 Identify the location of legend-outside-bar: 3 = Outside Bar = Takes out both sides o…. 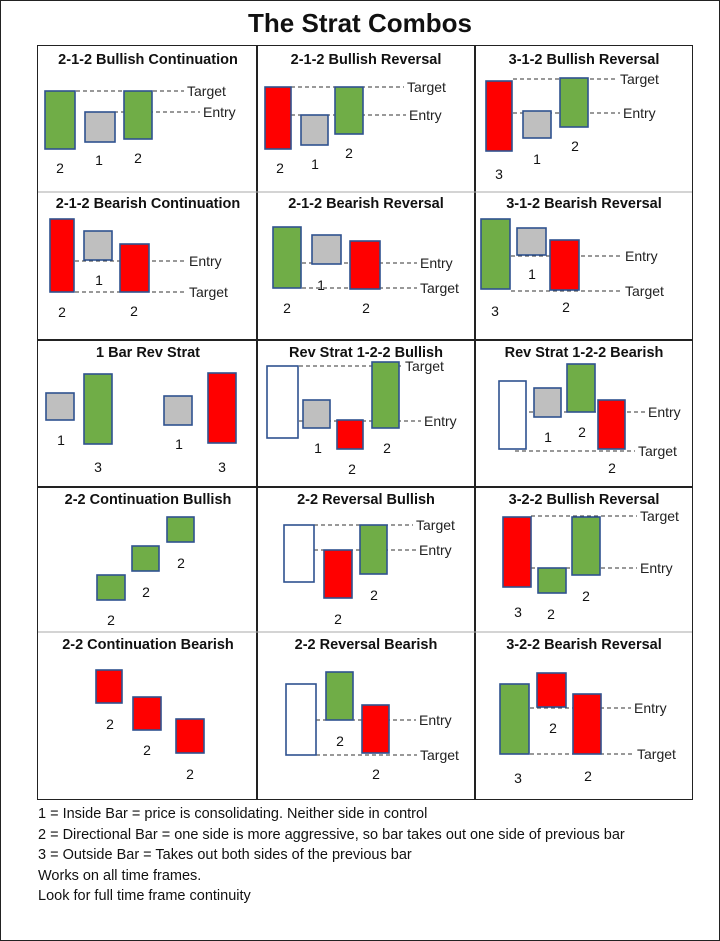
(225, 855).